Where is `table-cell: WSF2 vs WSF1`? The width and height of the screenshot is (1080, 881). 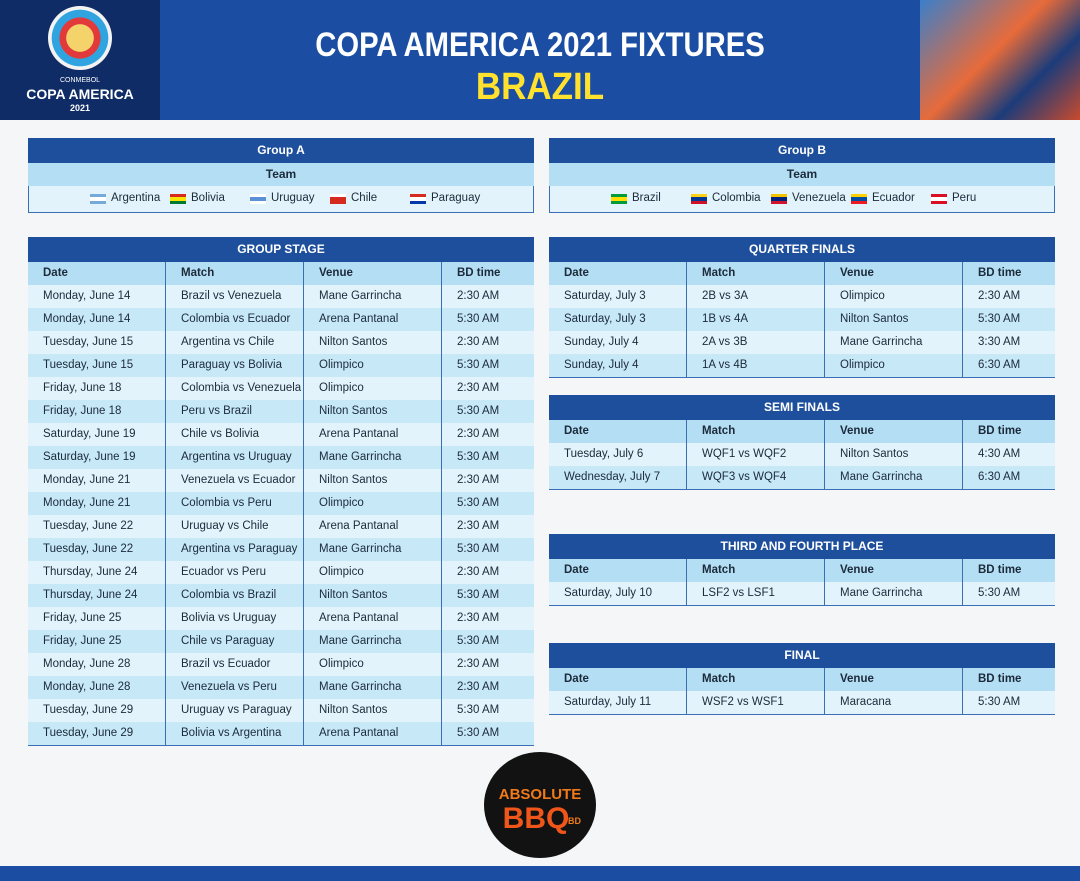 table-cell: WSF2 vs WSF1 is located at coordinates (756, 702).